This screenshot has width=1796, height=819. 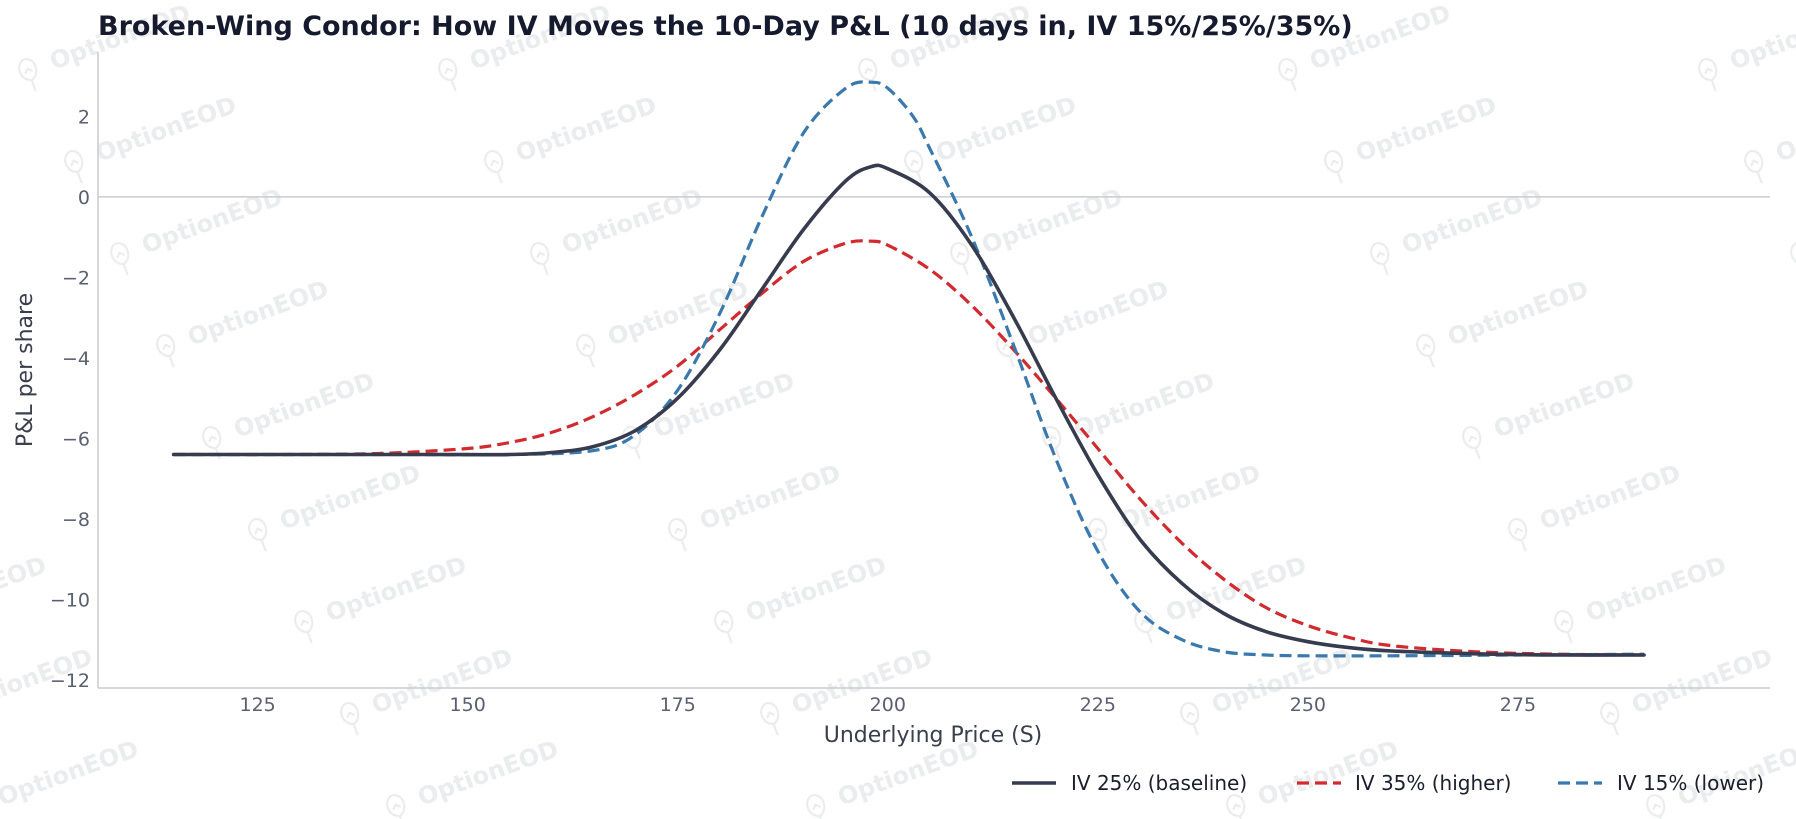 What do you see at coordinates (76, 439) in the screenshot?
I see `y-tick-label-4: −6` at bounding box center [76, 439].